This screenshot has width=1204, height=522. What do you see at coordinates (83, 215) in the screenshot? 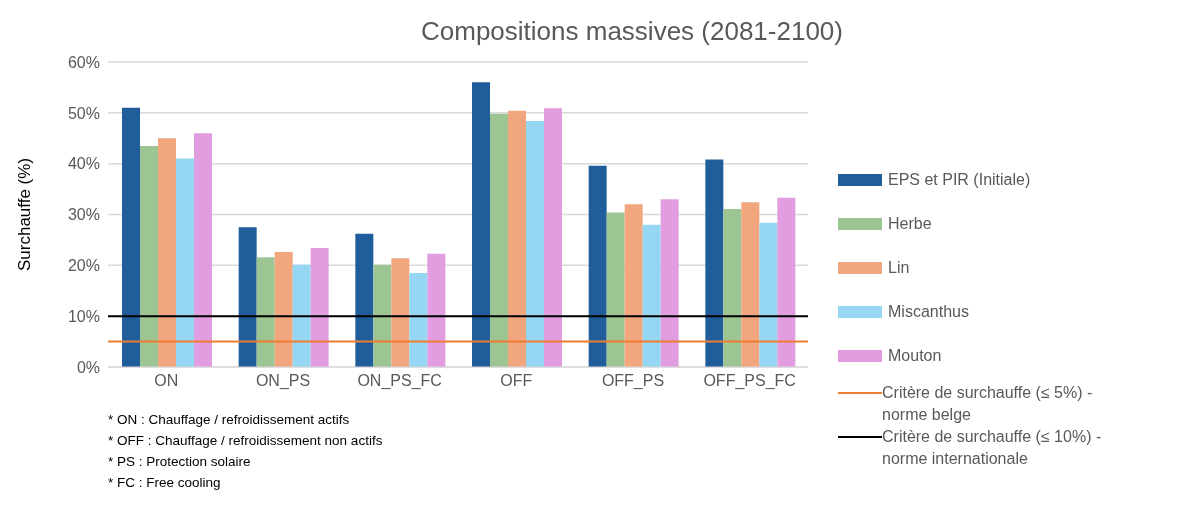
I see `y-tick-label: 30%` at bounding box center [83, 215].